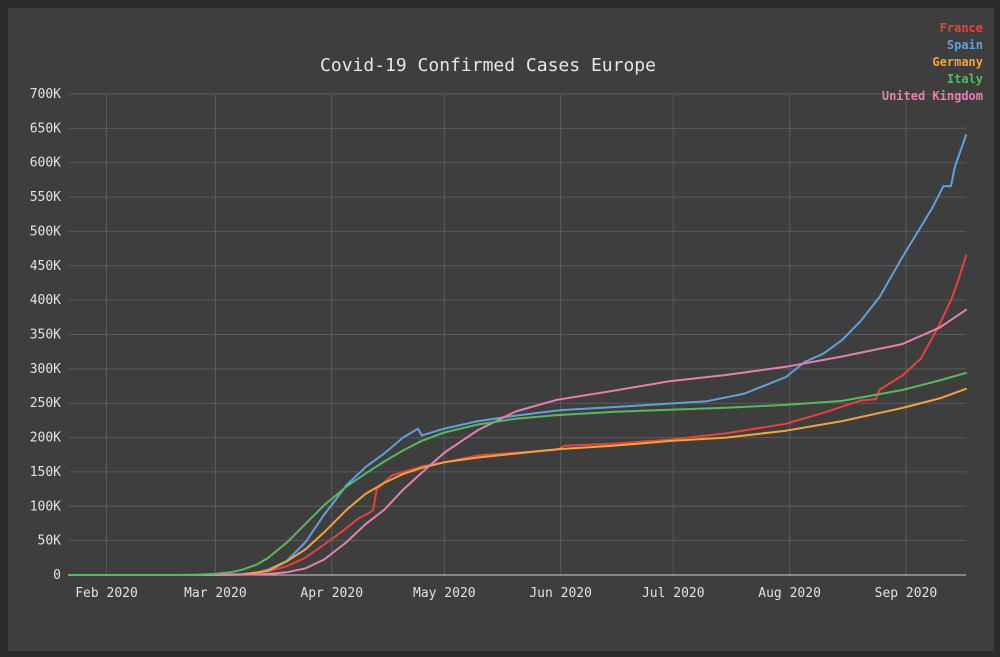 This screenshot has width=1000, height=657. Describe the element at coordinates (673, 593) in the screenshot. I see `x-tick-label: Jul 2020` at that location.